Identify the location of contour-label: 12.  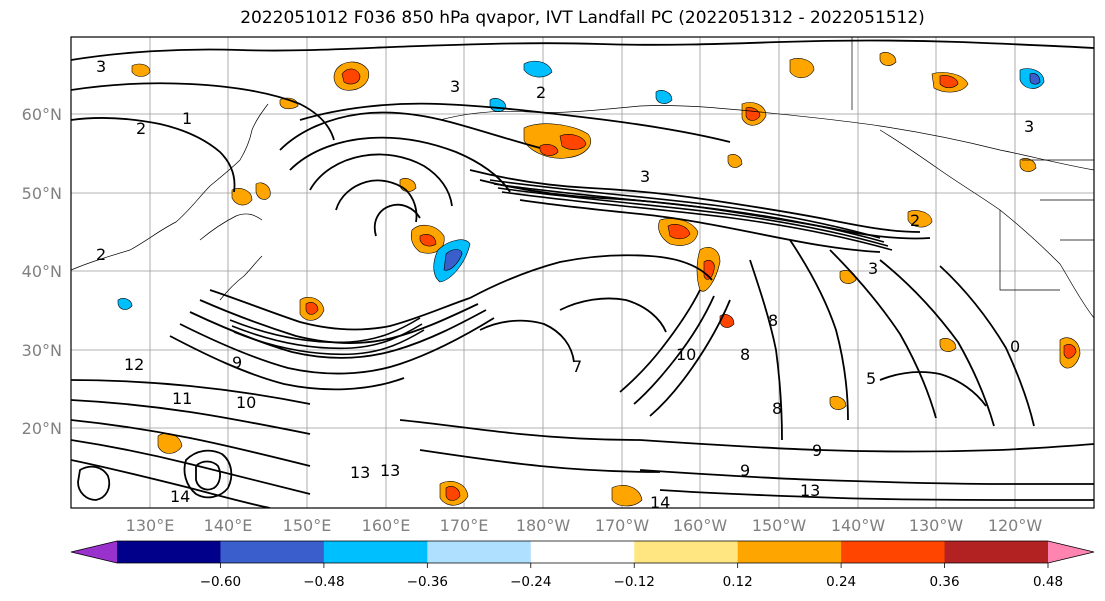
(134, 364).